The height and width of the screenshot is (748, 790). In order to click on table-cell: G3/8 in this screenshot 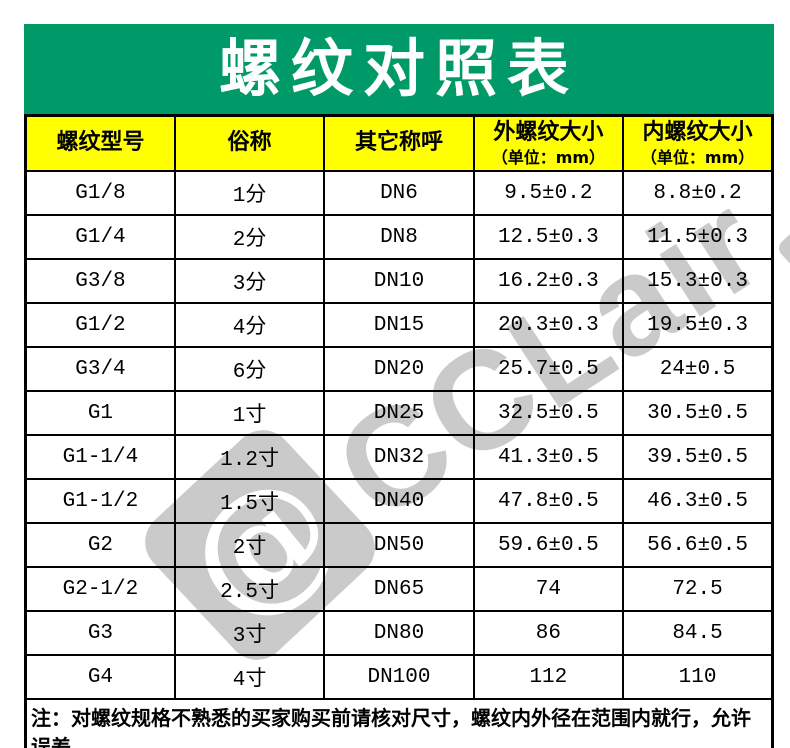, I will do `click(100, 281)`.